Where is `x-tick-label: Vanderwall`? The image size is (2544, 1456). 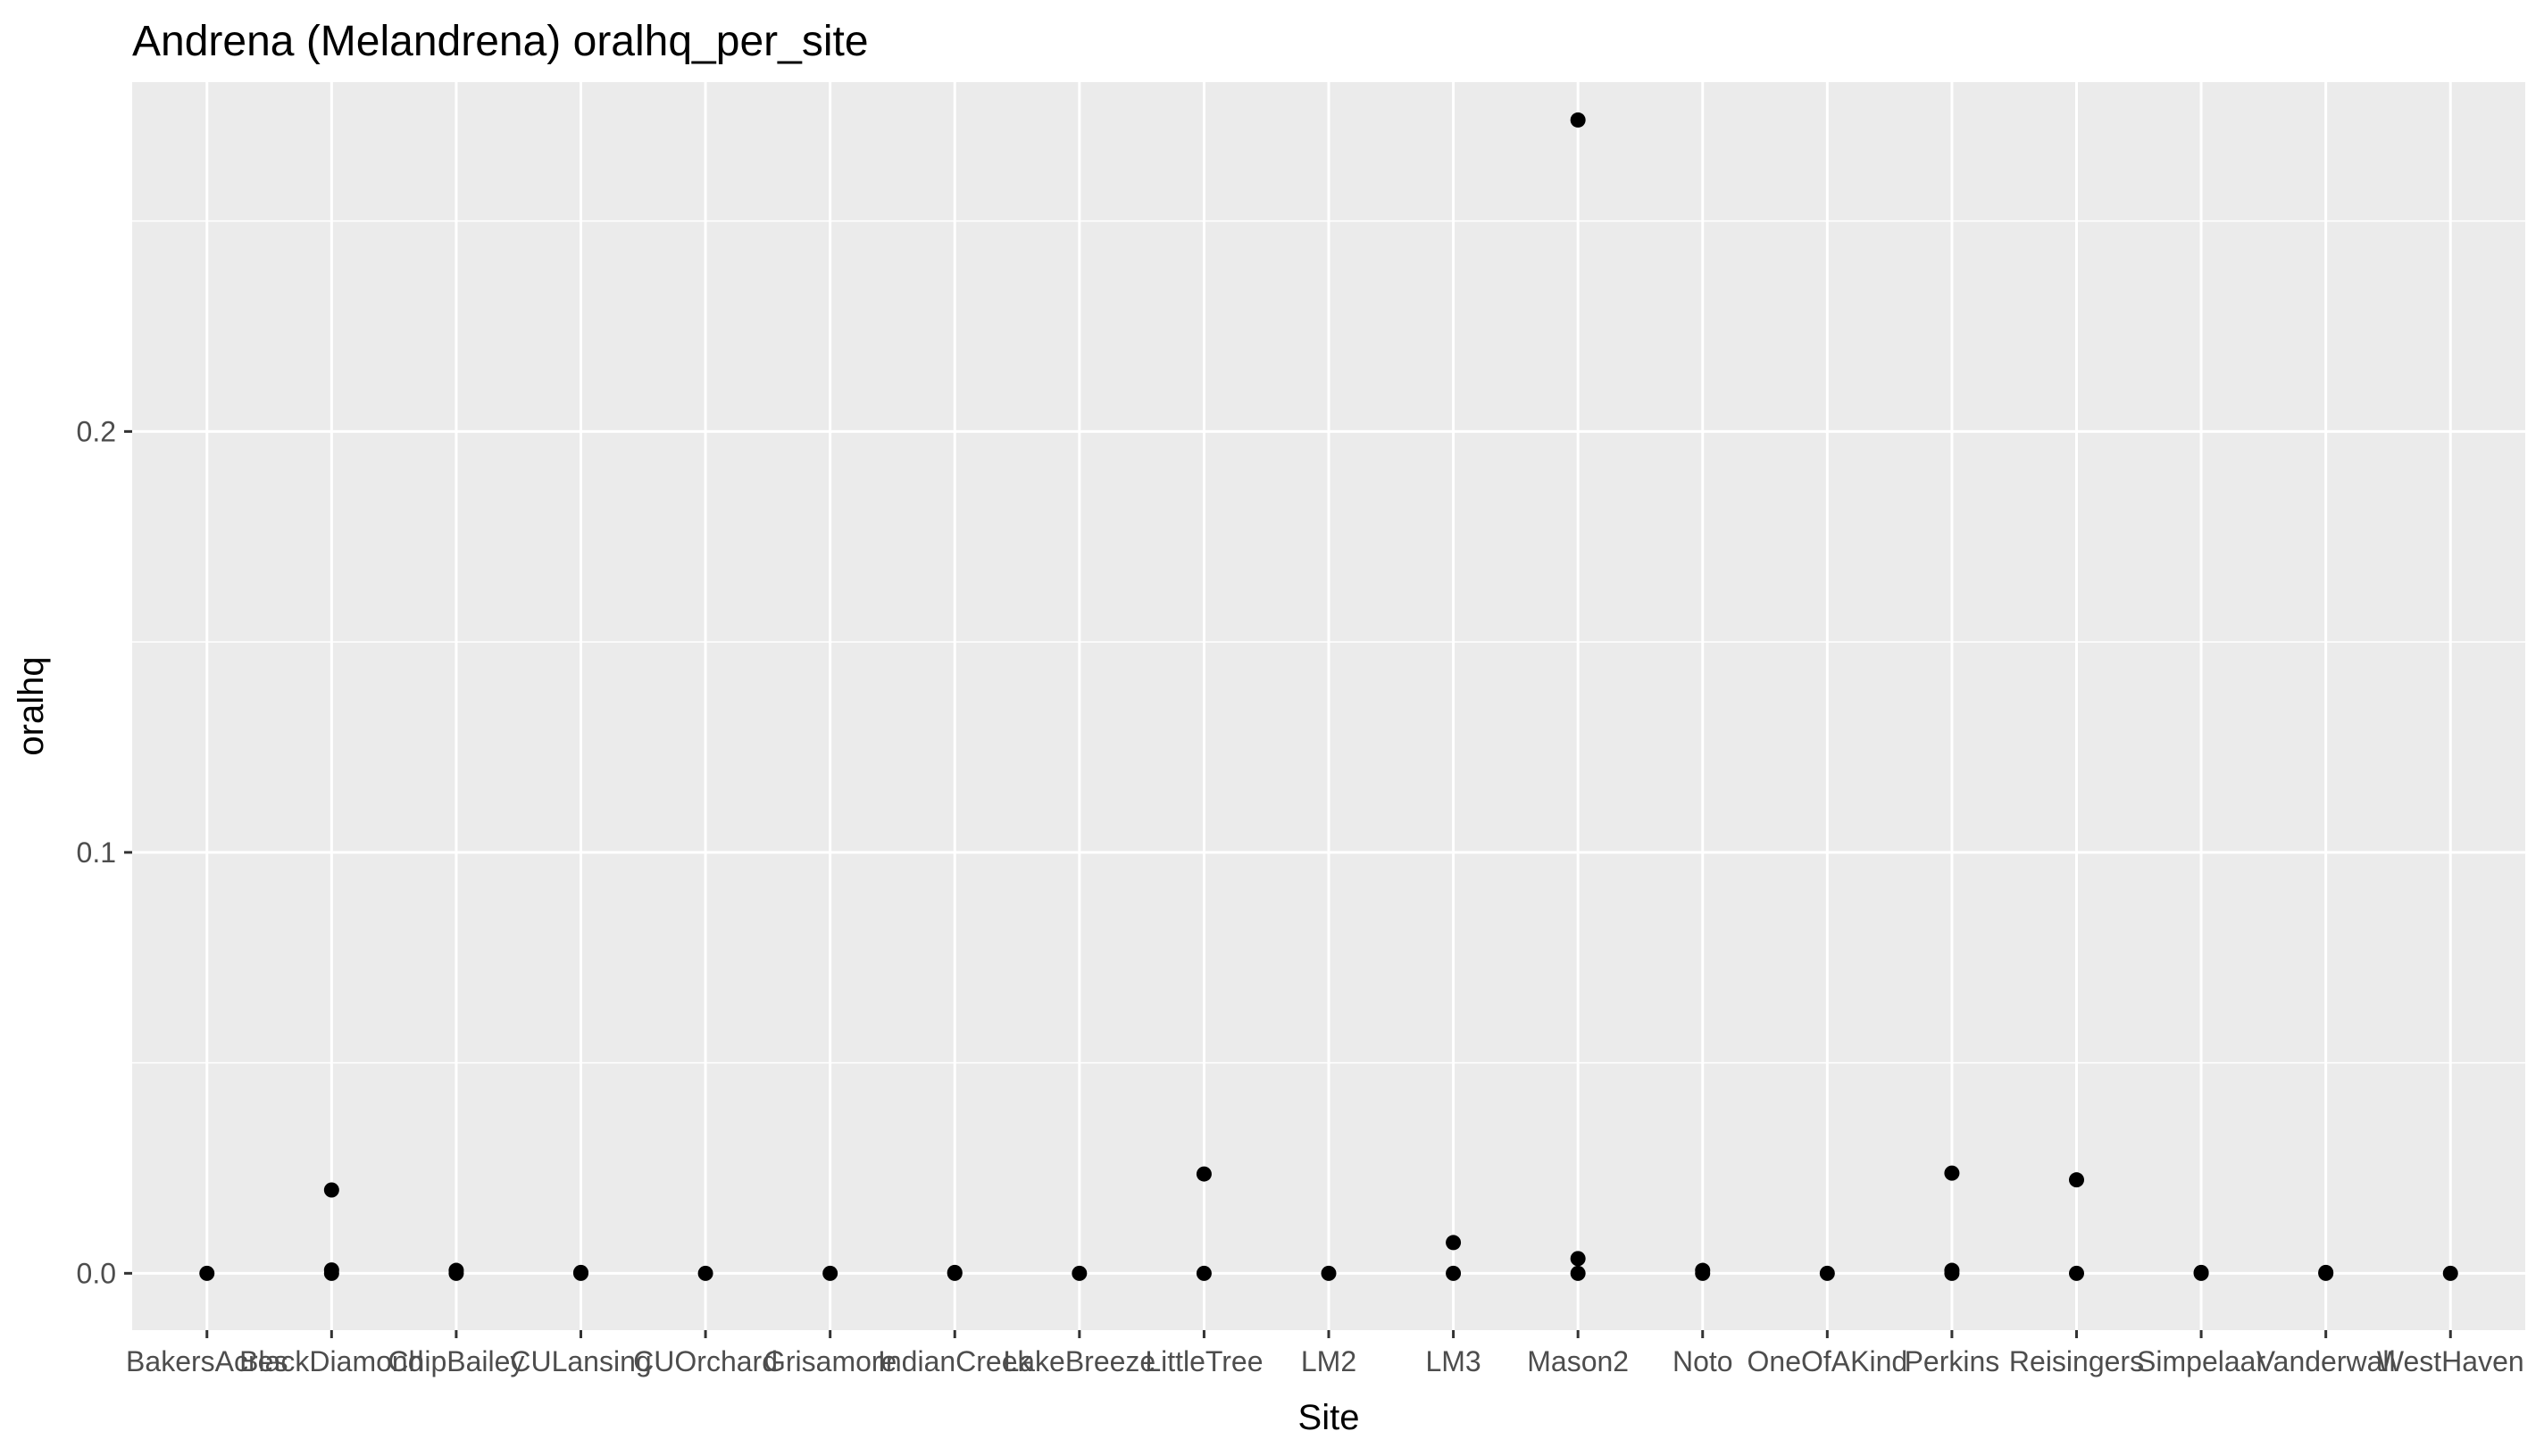
x-tick-label: Vanderwall is located at coordinates (2326, 1361).